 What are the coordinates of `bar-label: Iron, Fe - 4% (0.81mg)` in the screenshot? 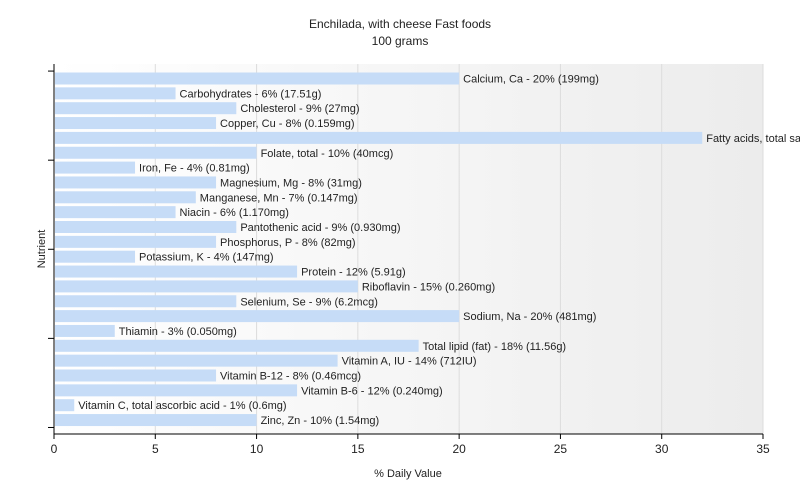 It's located at (194, 169).